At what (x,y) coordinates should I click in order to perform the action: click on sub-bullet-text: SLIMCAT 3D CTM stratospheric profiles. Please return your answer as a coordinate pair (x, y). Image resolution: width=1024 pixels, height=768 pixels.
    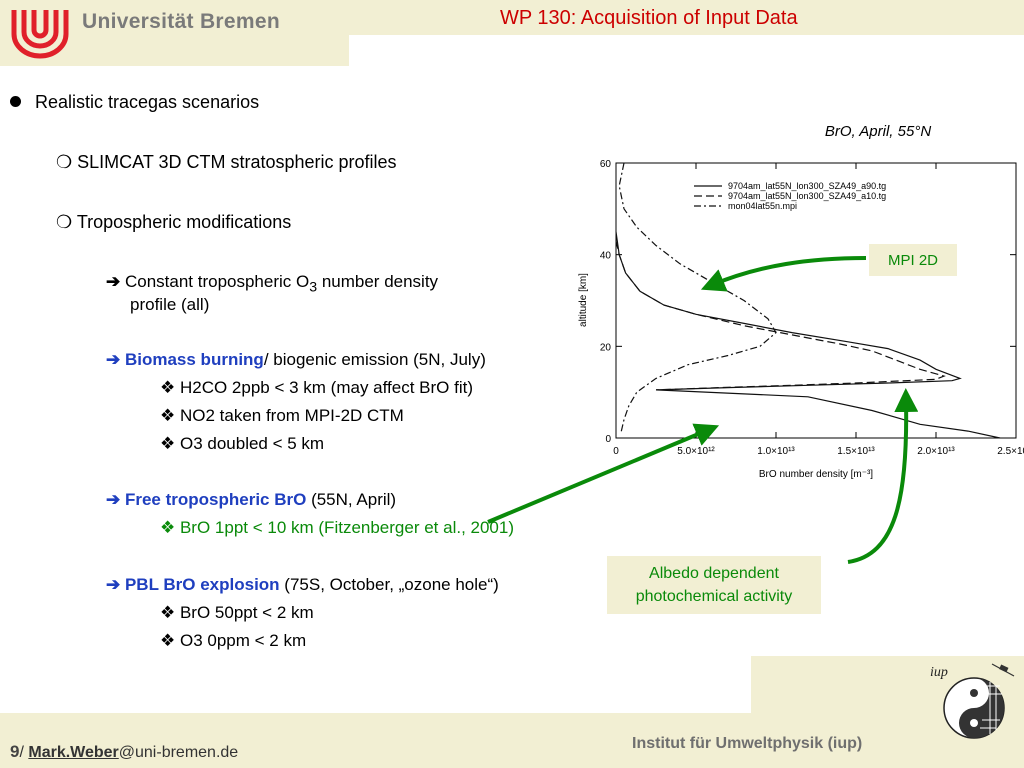
    Looking at the image, I should click on (237, 162).